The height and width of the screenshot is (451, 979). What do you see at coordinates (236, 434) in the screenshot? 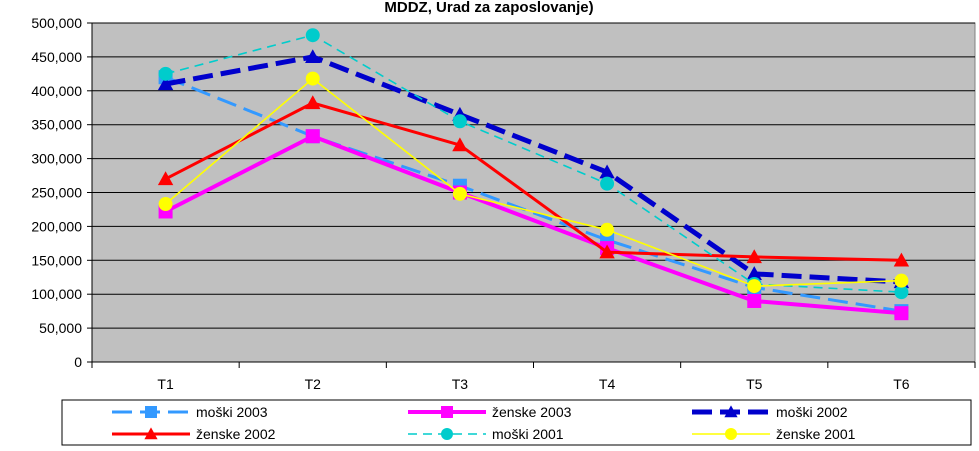
I see `legend-label: ženske 2002` at bounding box center [236, 434].